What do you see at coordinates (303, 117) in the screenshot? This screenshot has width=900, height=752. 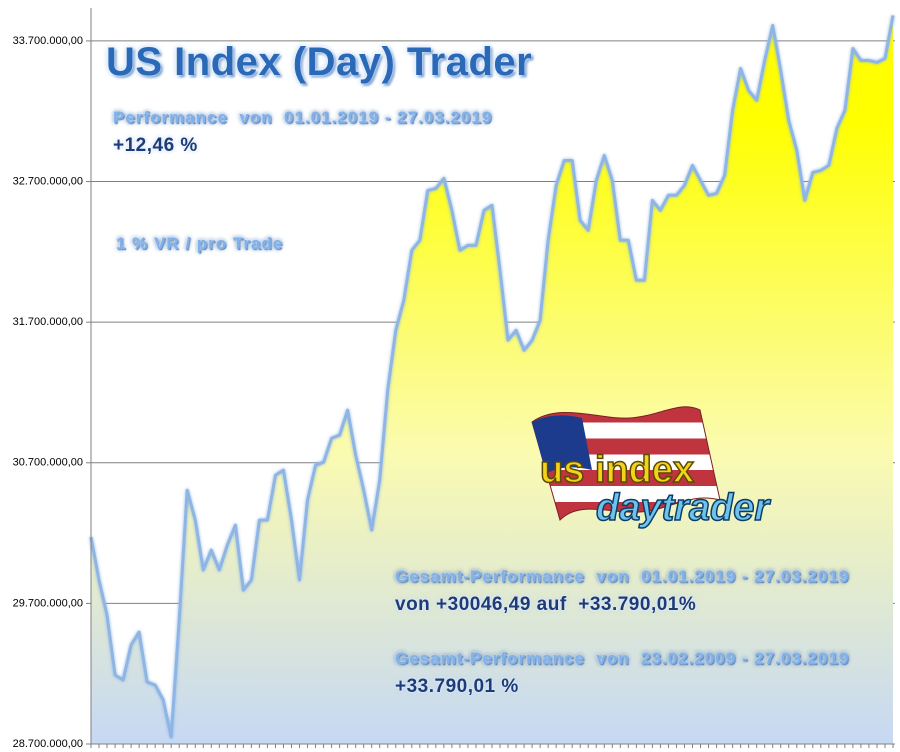 I see `annotation: Performance von 01.01.2019 - 27.03.2019` at bounding box center [303, 117].